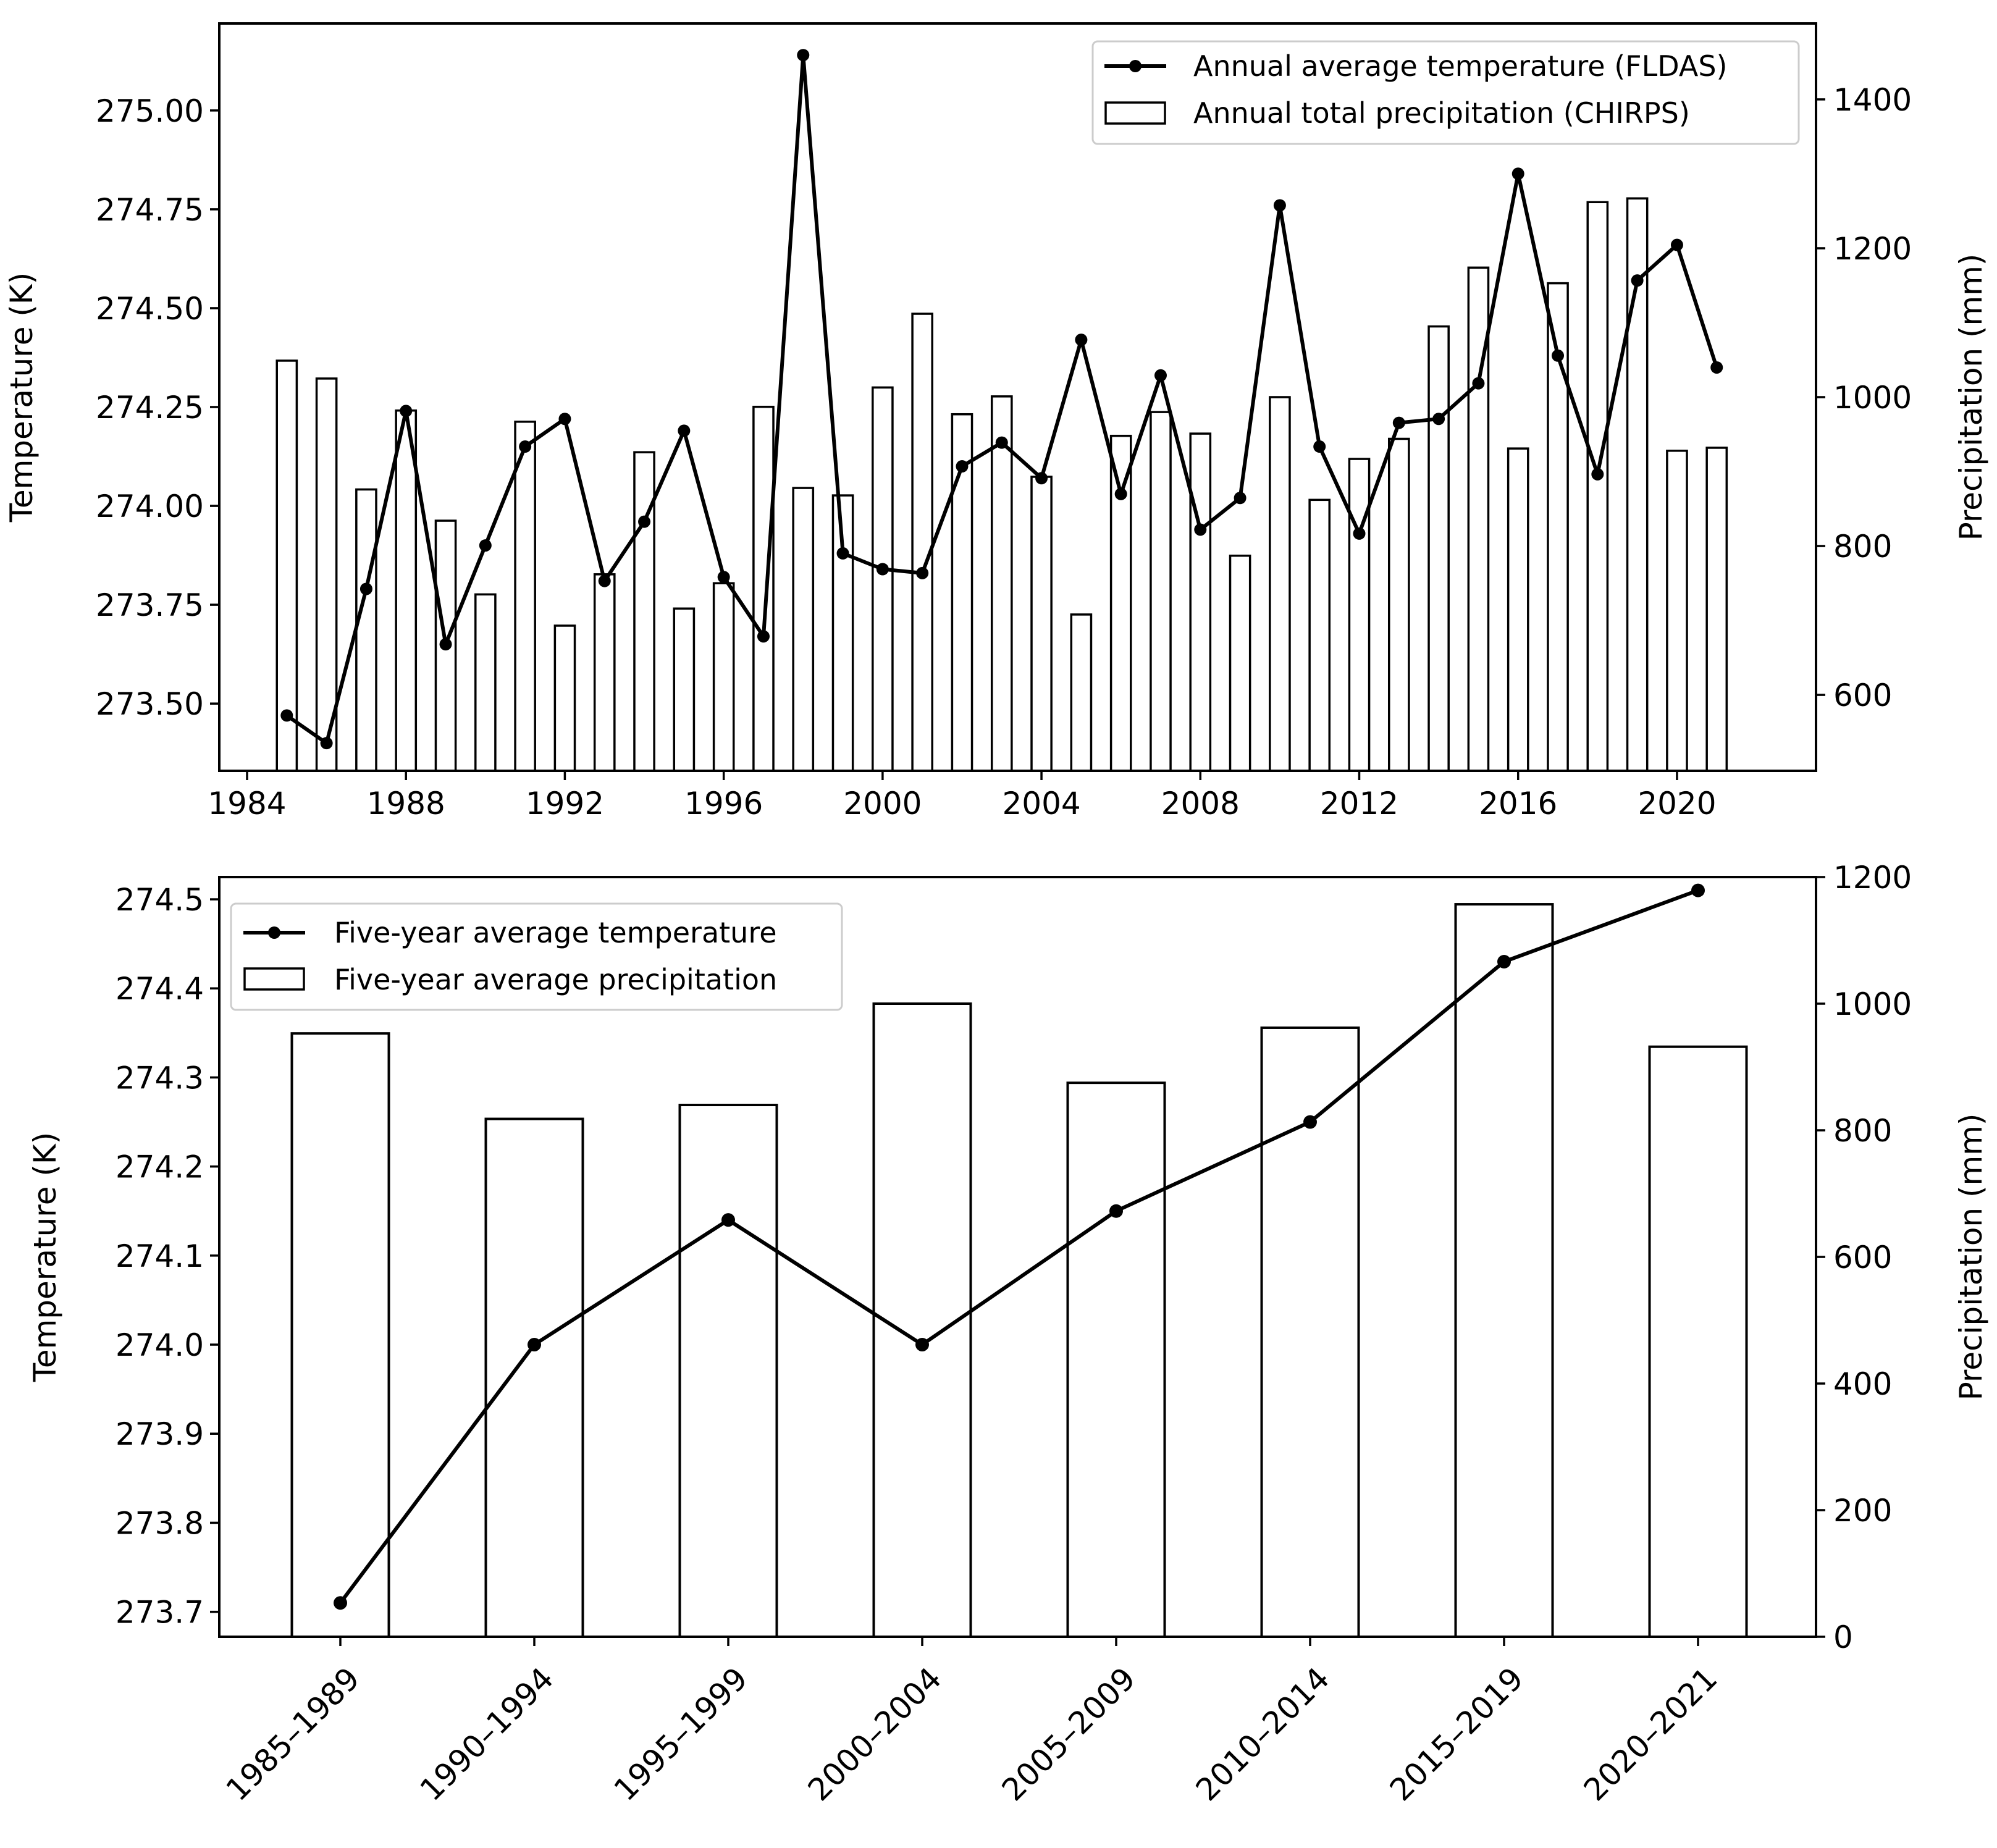 This screenshot has height=1848, width=1997. What do you see at coordinates (1518, 803) in the screenshot?
I see `x-tick-label-2016: 2016` at bounding box center [1518, 803].